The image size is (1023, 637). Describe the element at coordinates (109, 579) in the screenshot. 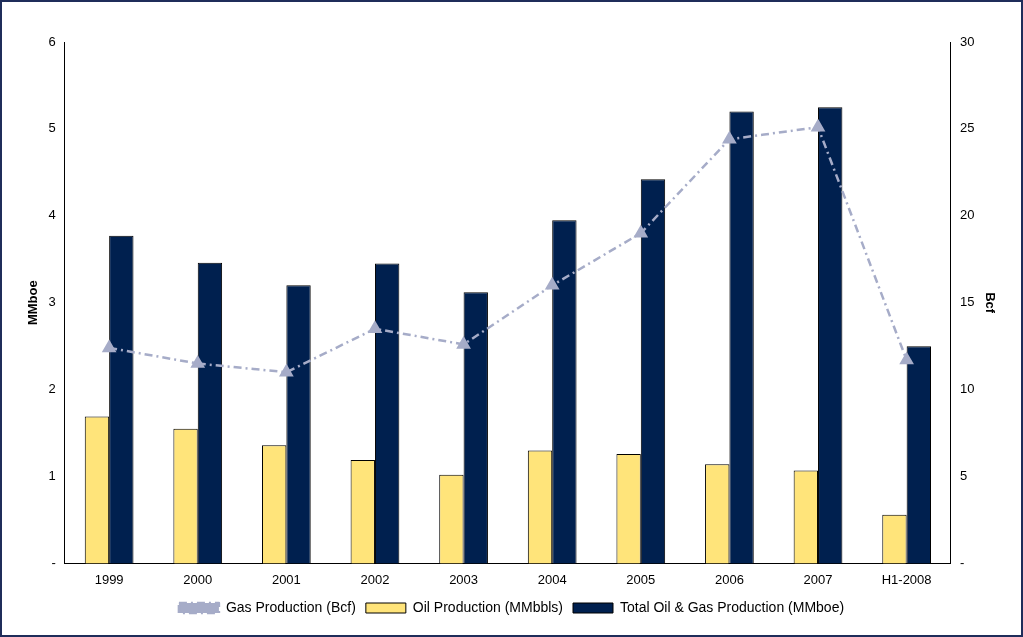

I see `x-tick-label: 1999` at that location.